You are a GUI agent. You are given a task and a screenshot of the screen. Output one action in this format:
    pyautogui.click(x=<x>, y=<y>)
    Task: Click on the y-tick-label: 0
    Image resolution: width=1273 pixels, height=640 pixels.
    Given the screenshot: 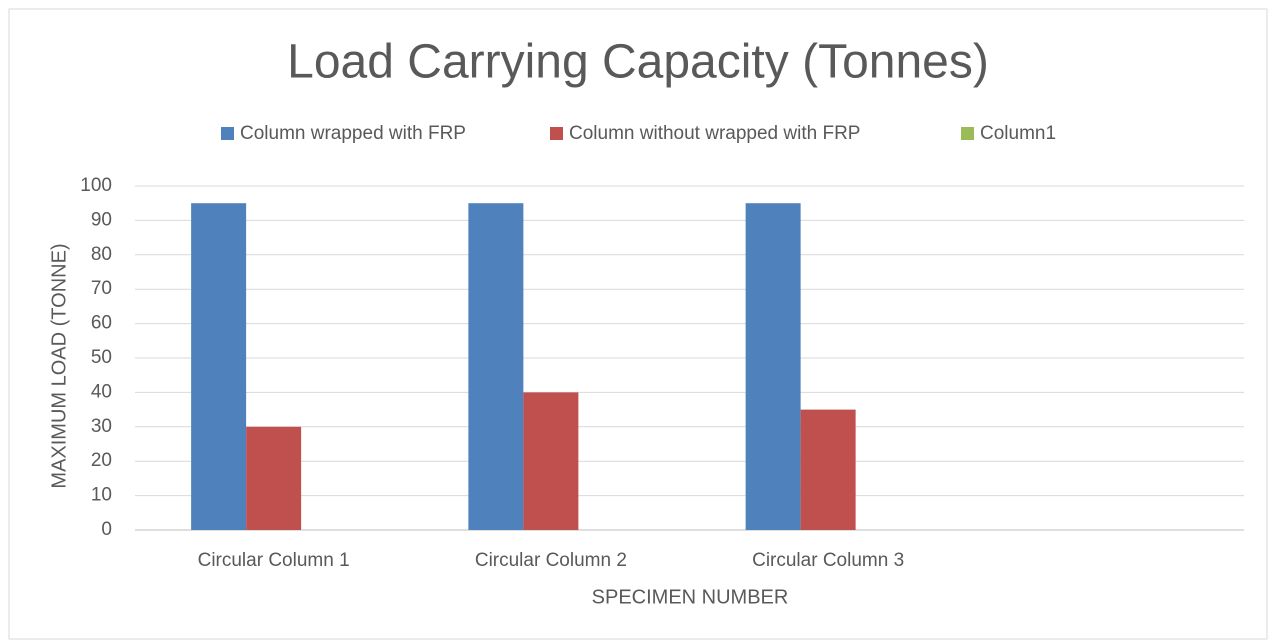 What is the action you would take?
    pyautogui.click(x=106, y=529)
    